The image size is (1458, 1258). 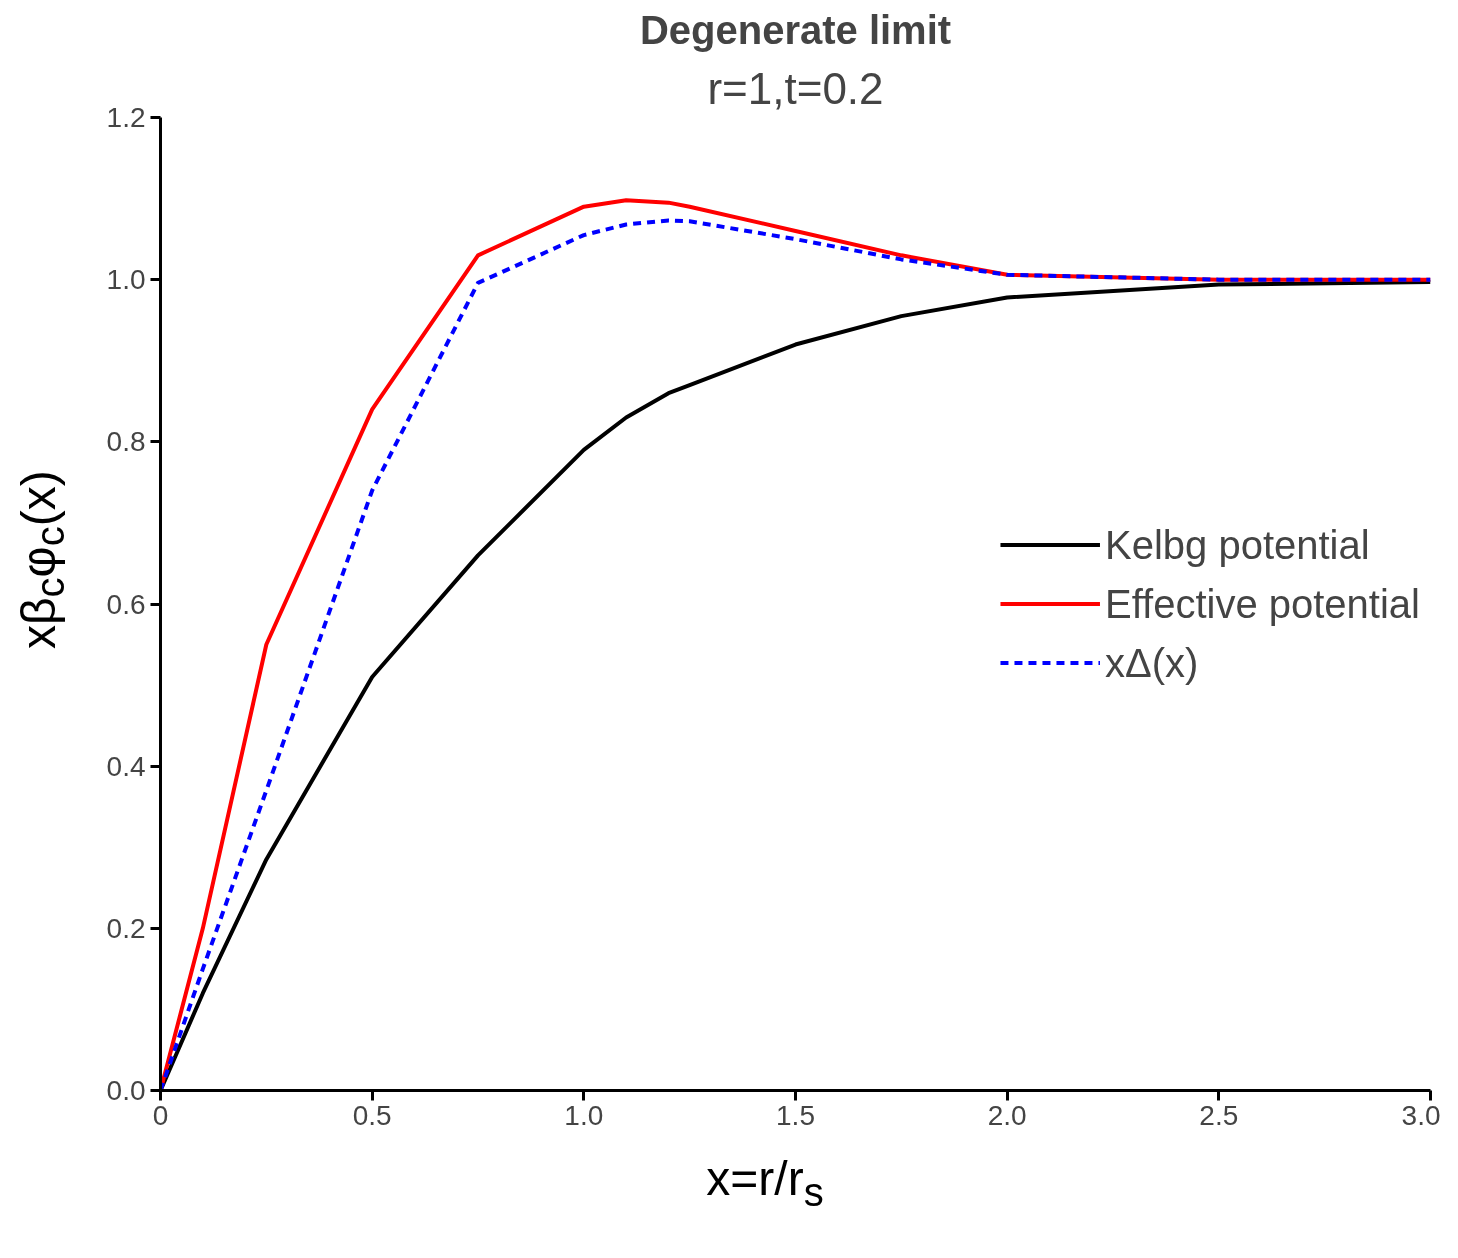 What do you see at coordinates (126, 1090) in the screenshot?
I see `y-tick-label: 0.0` at bounding box center [126, 1090].